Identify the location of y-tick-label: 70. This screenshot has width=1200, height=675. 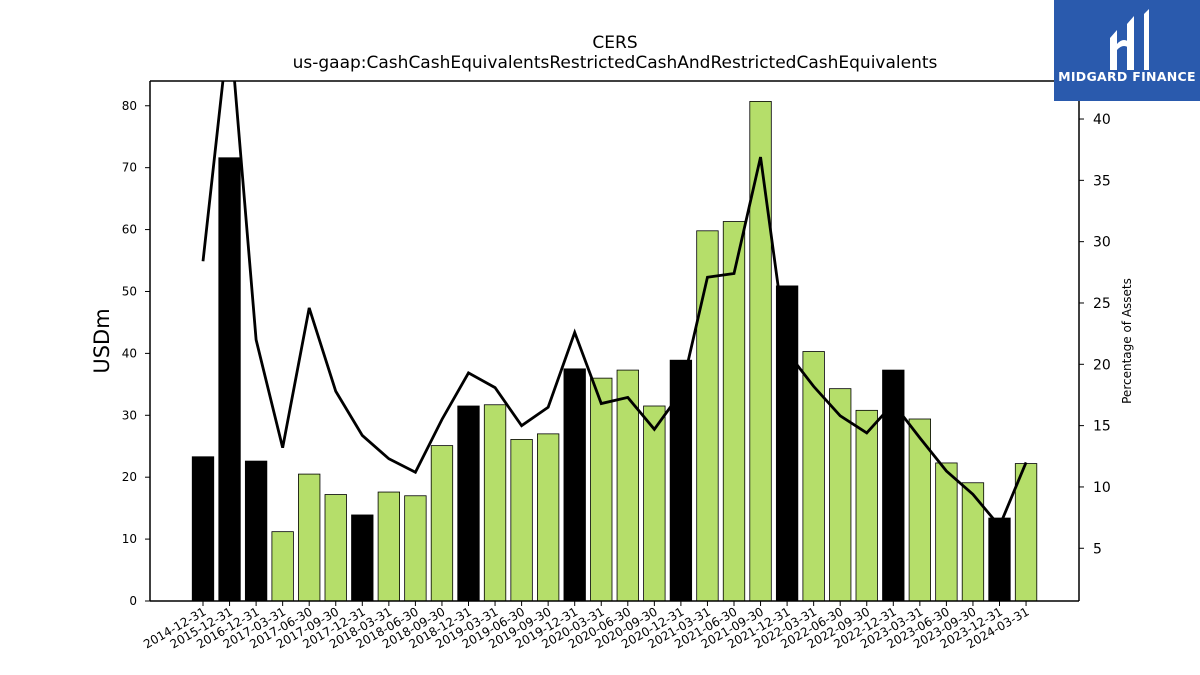
(129, 168).